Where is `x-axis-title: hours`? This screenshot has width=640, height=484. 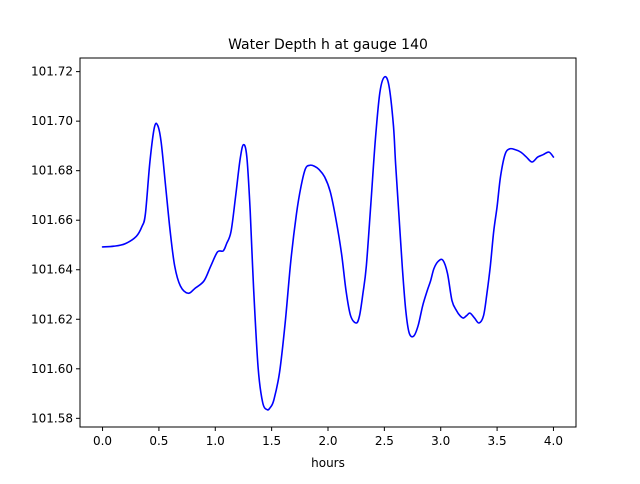 x-axis-title: hours is located at coordinates (328, 463).